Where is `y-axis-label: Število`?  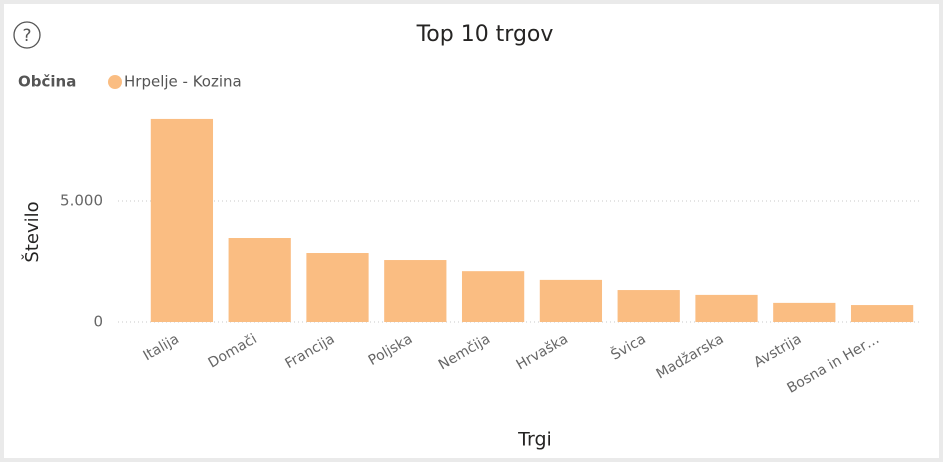
y-axis-label: Število is located at coordinates (32, 231).